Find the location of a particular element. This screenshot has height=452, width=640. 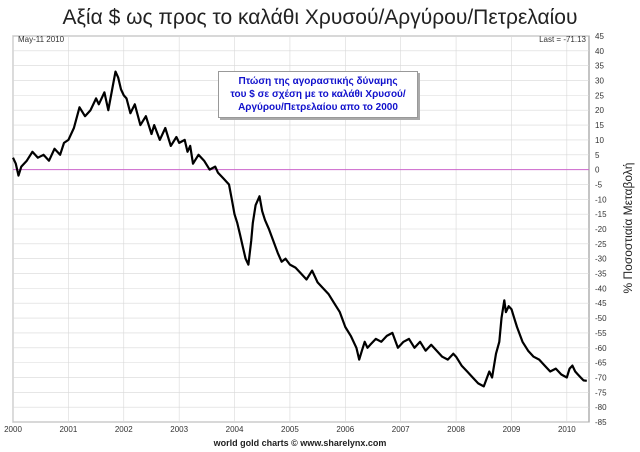

x-tick-label: 2002 is located at coordinates (124, 429).